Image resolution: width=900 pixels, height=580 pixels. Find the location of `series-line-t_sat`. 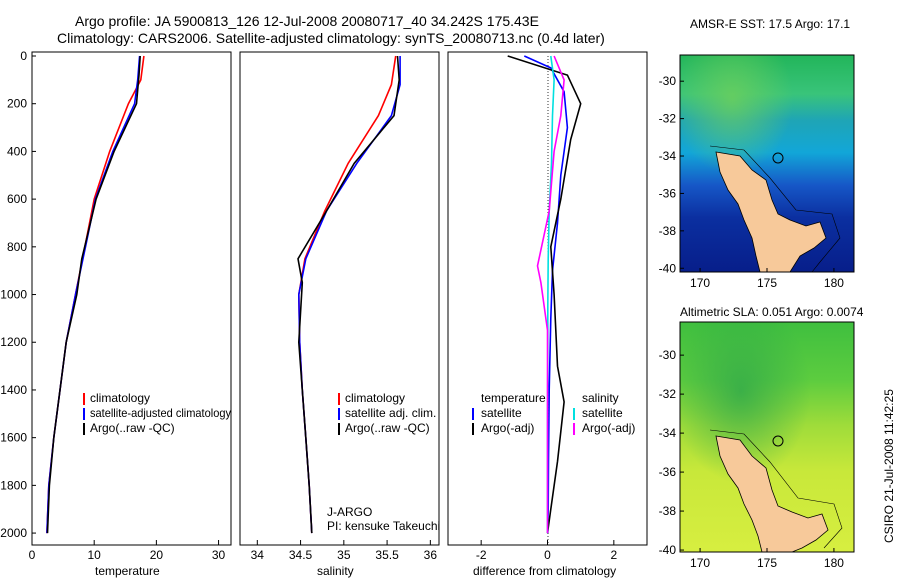

series-line-t_sat is located at coordinates (546, 294).